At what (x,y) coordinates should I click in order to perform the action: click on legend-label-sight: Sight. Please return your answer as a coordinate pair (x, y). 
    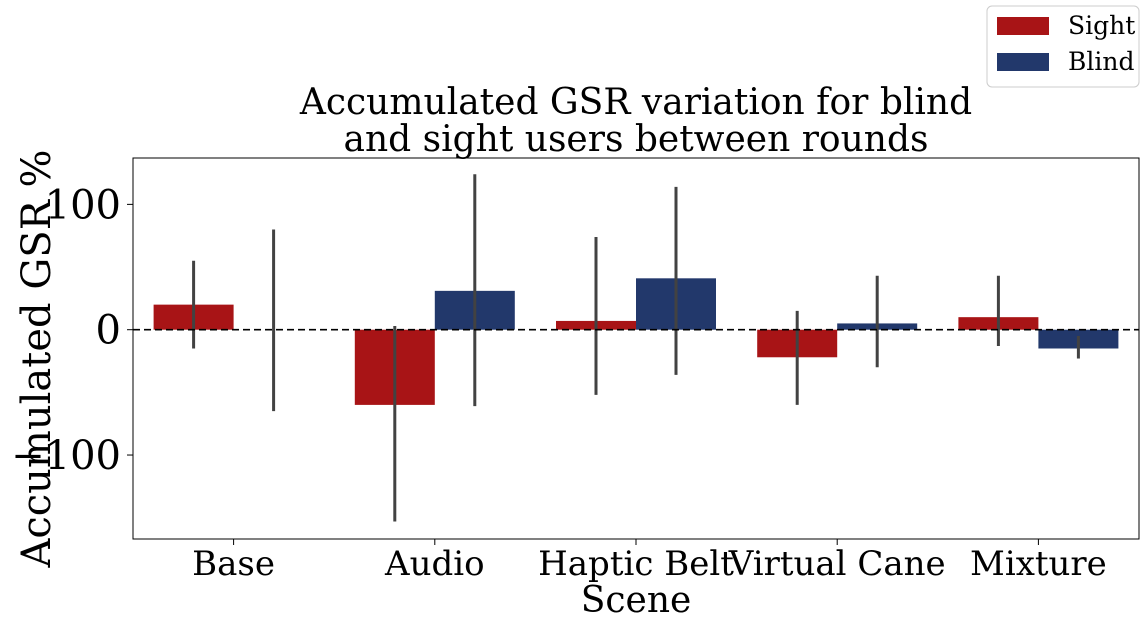
    Looking at the image, I should click on (1101, 25).